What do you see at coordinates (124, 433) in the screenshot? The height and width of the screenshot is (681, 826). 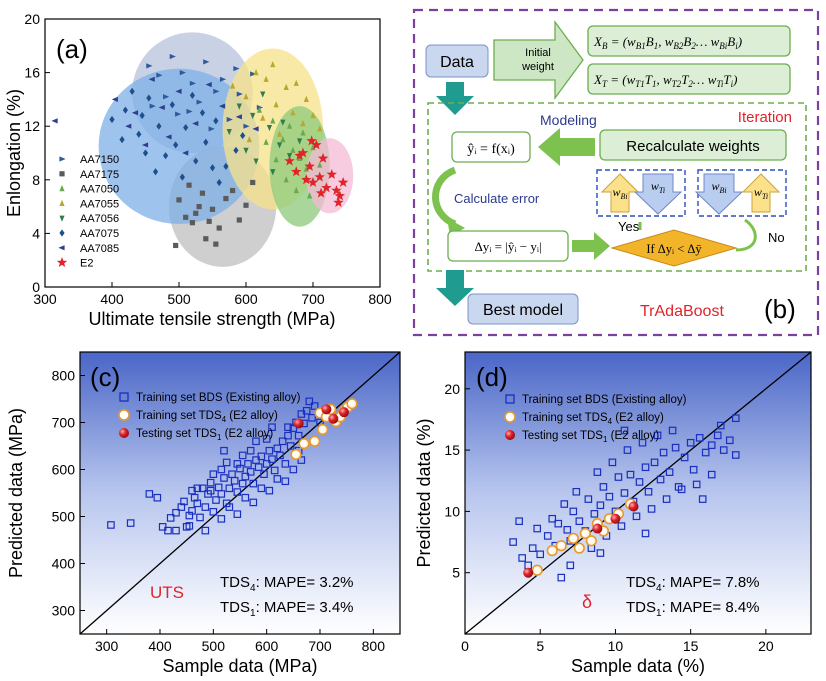 I see `legend-marker-tds1` at bounding box center [124, 433].